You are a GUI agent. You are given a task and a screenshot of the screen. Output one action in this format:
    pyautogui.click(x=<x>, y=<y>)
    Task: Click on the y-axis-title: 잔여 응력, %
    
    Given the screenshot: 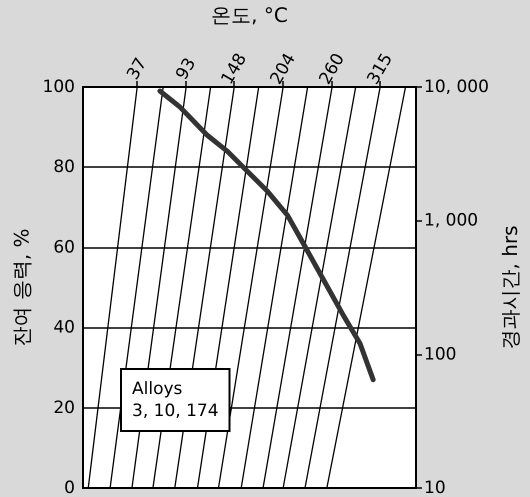 What is the action you would take?
    pyautogui.click(x=22, y=287)
    